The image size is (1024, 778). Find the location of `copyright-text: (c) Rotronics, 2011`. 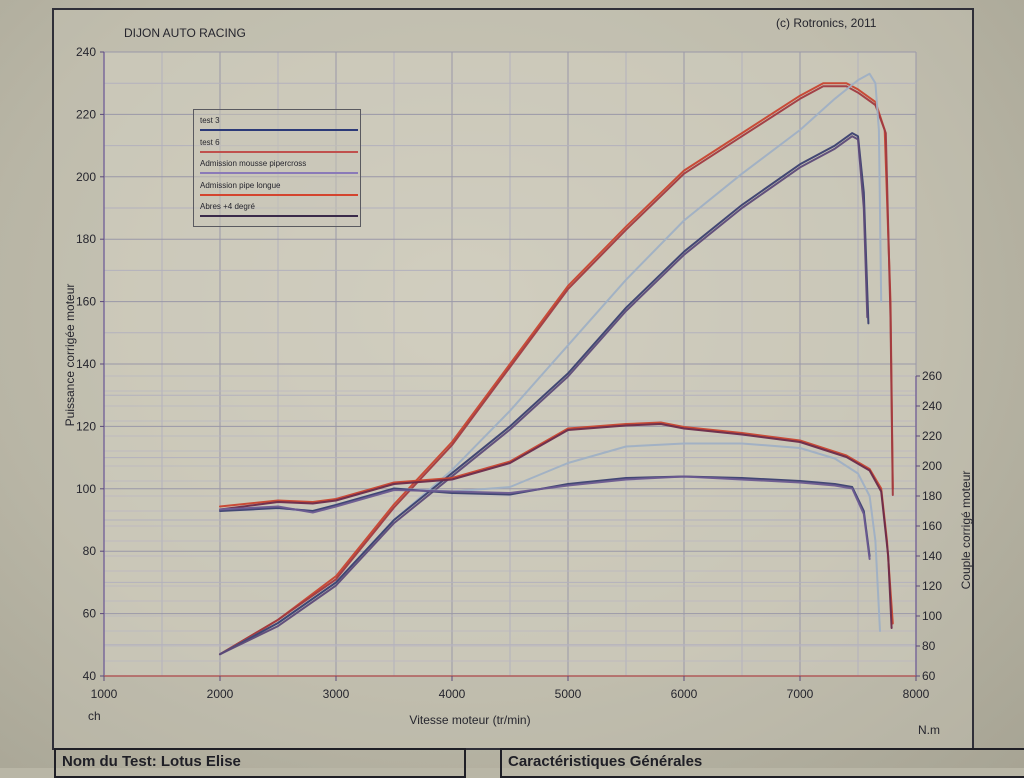

copyright-text: (c) Rotronics, 2011 is located at coordinates (826, 23).